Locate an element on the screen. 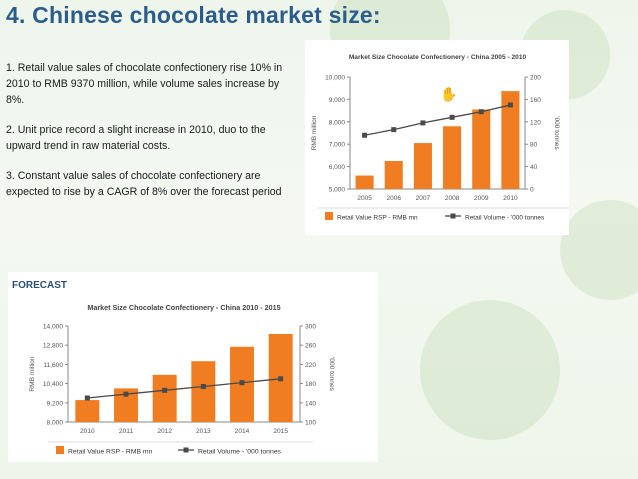 The height and width of the screenshot is (479, 638). y-tick-label: 9,200 is located at coordinates (54, 403).